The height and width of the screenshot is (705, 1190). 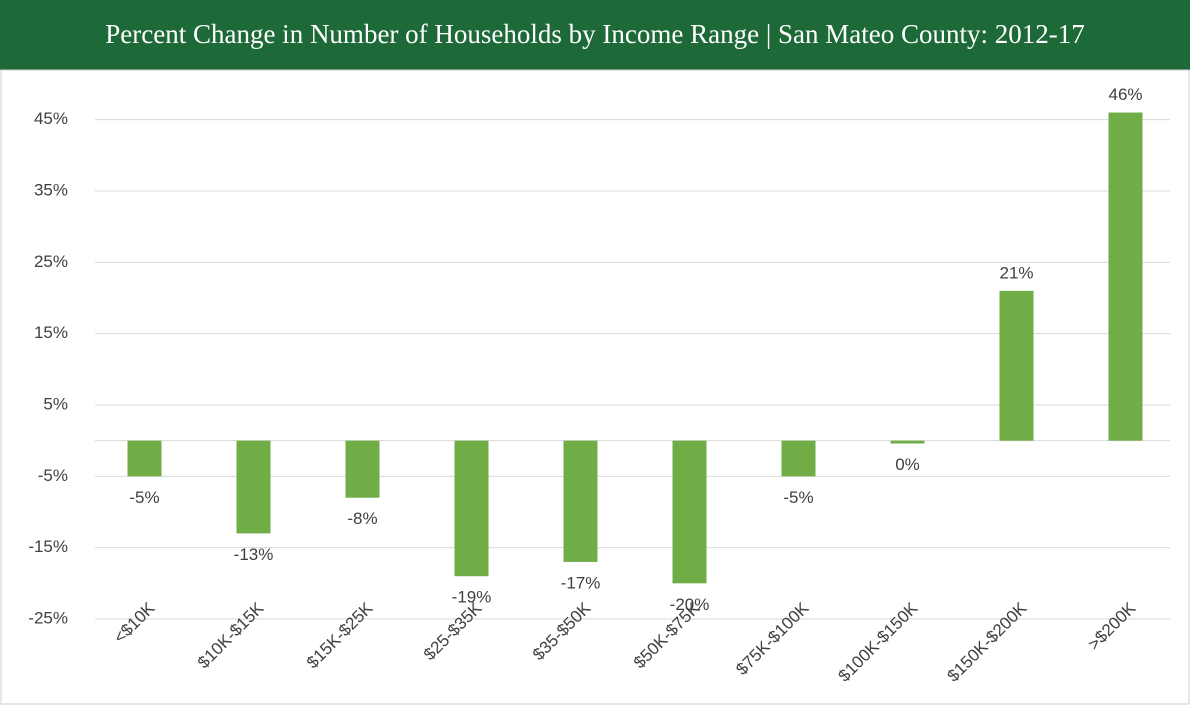 What do you see at coordinates (772, 638) in the screenshot?
I see `x-tick-label: $75K-$100K` at bounding box center [772, 638].